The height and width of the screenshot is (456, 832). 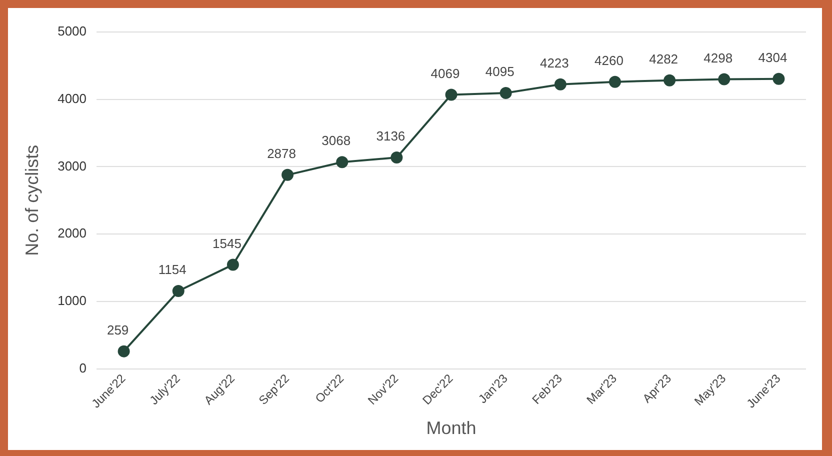 I want to click on y-tick-label: 1000, so click(x=72, y=300).